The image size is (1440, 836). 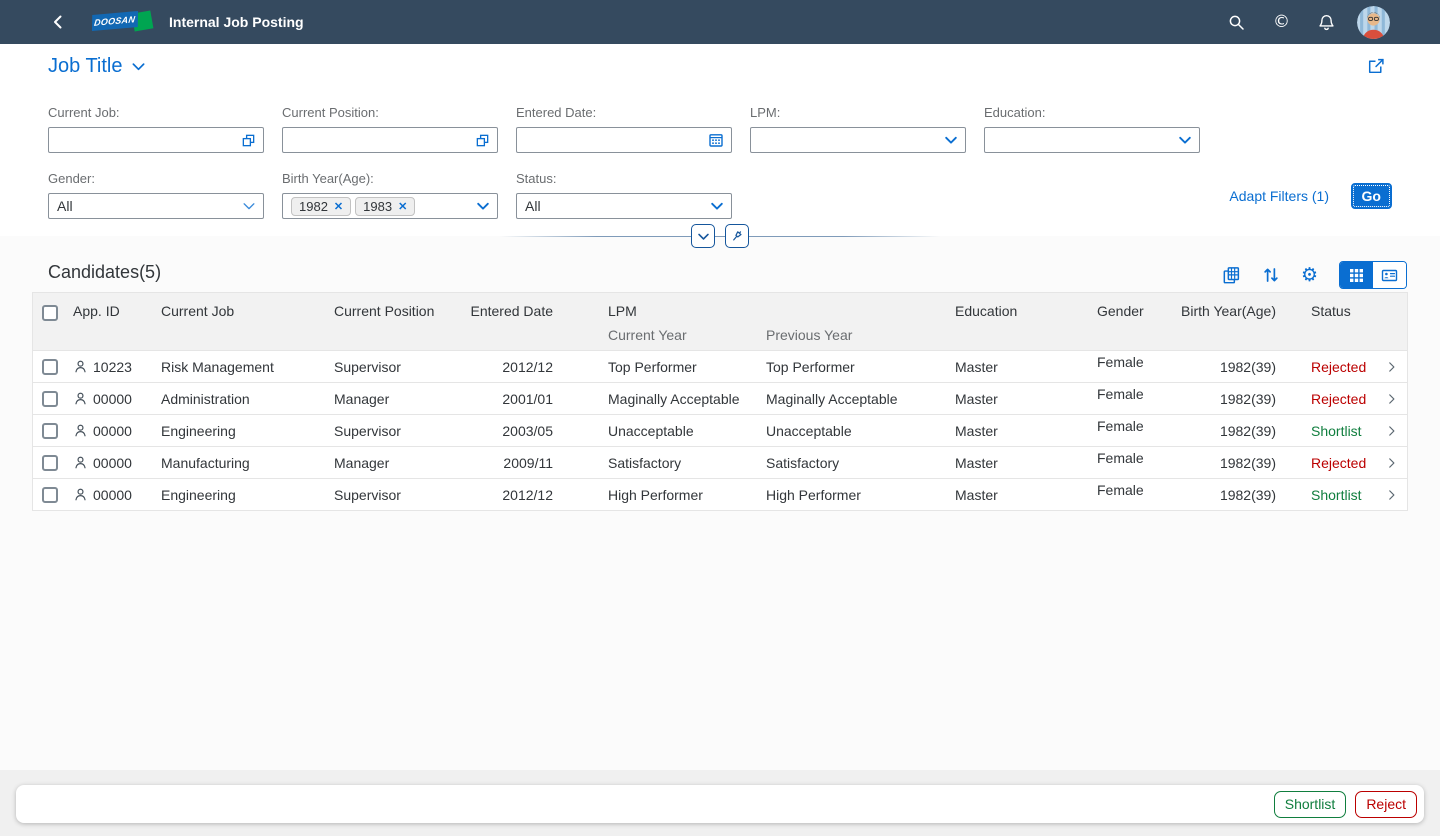 I want to click on filter-label: LPM:, so click(x=765, y=112).